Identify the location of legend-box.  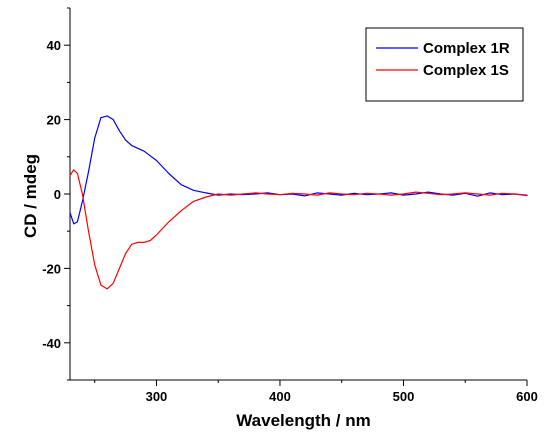
(444, 64).